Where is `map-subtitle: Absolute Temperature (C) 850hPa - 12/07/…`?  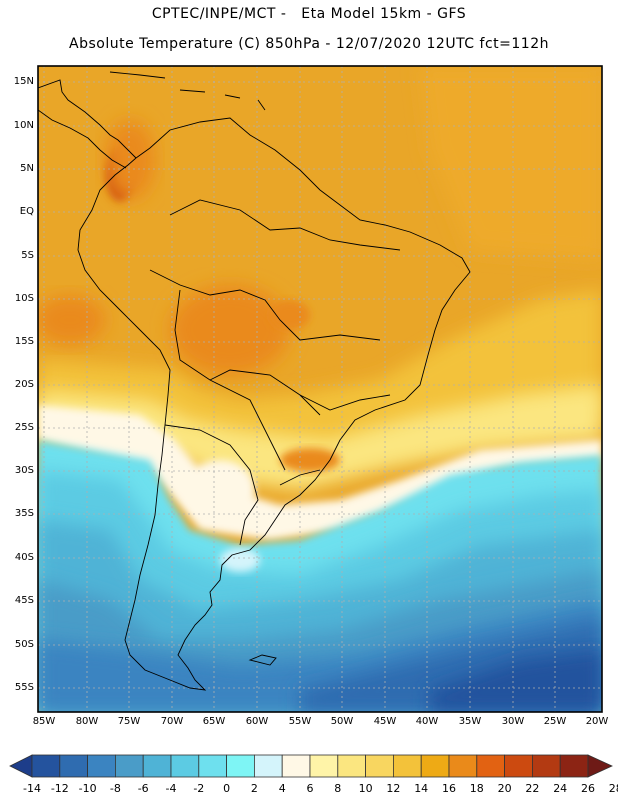
map-subtitle: Absolute Temperature (C) 850hPa - 12/07/… is located at coordinates (309, 44).